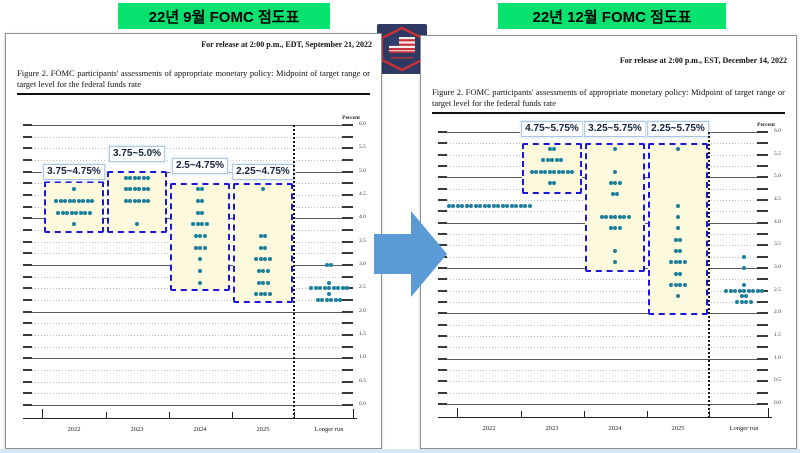  Describe the element at coordinates (190, 418) in the screenshot. I see `x-axis-line` at that location.